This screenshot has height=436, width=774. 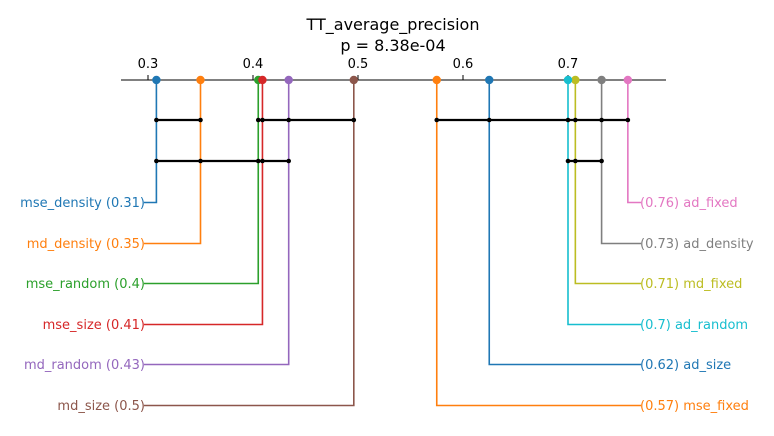 I want to click on rank-marker-md_fixed, so click(x=575, y=80).